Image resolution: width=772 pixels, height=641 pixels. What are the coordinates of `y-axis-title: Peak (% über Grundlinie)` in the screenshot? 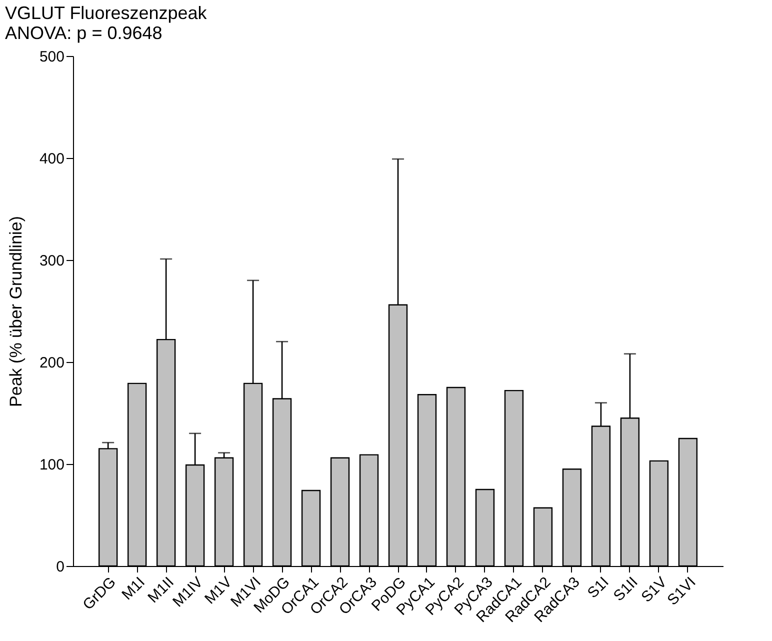 It's located at (16, 311).